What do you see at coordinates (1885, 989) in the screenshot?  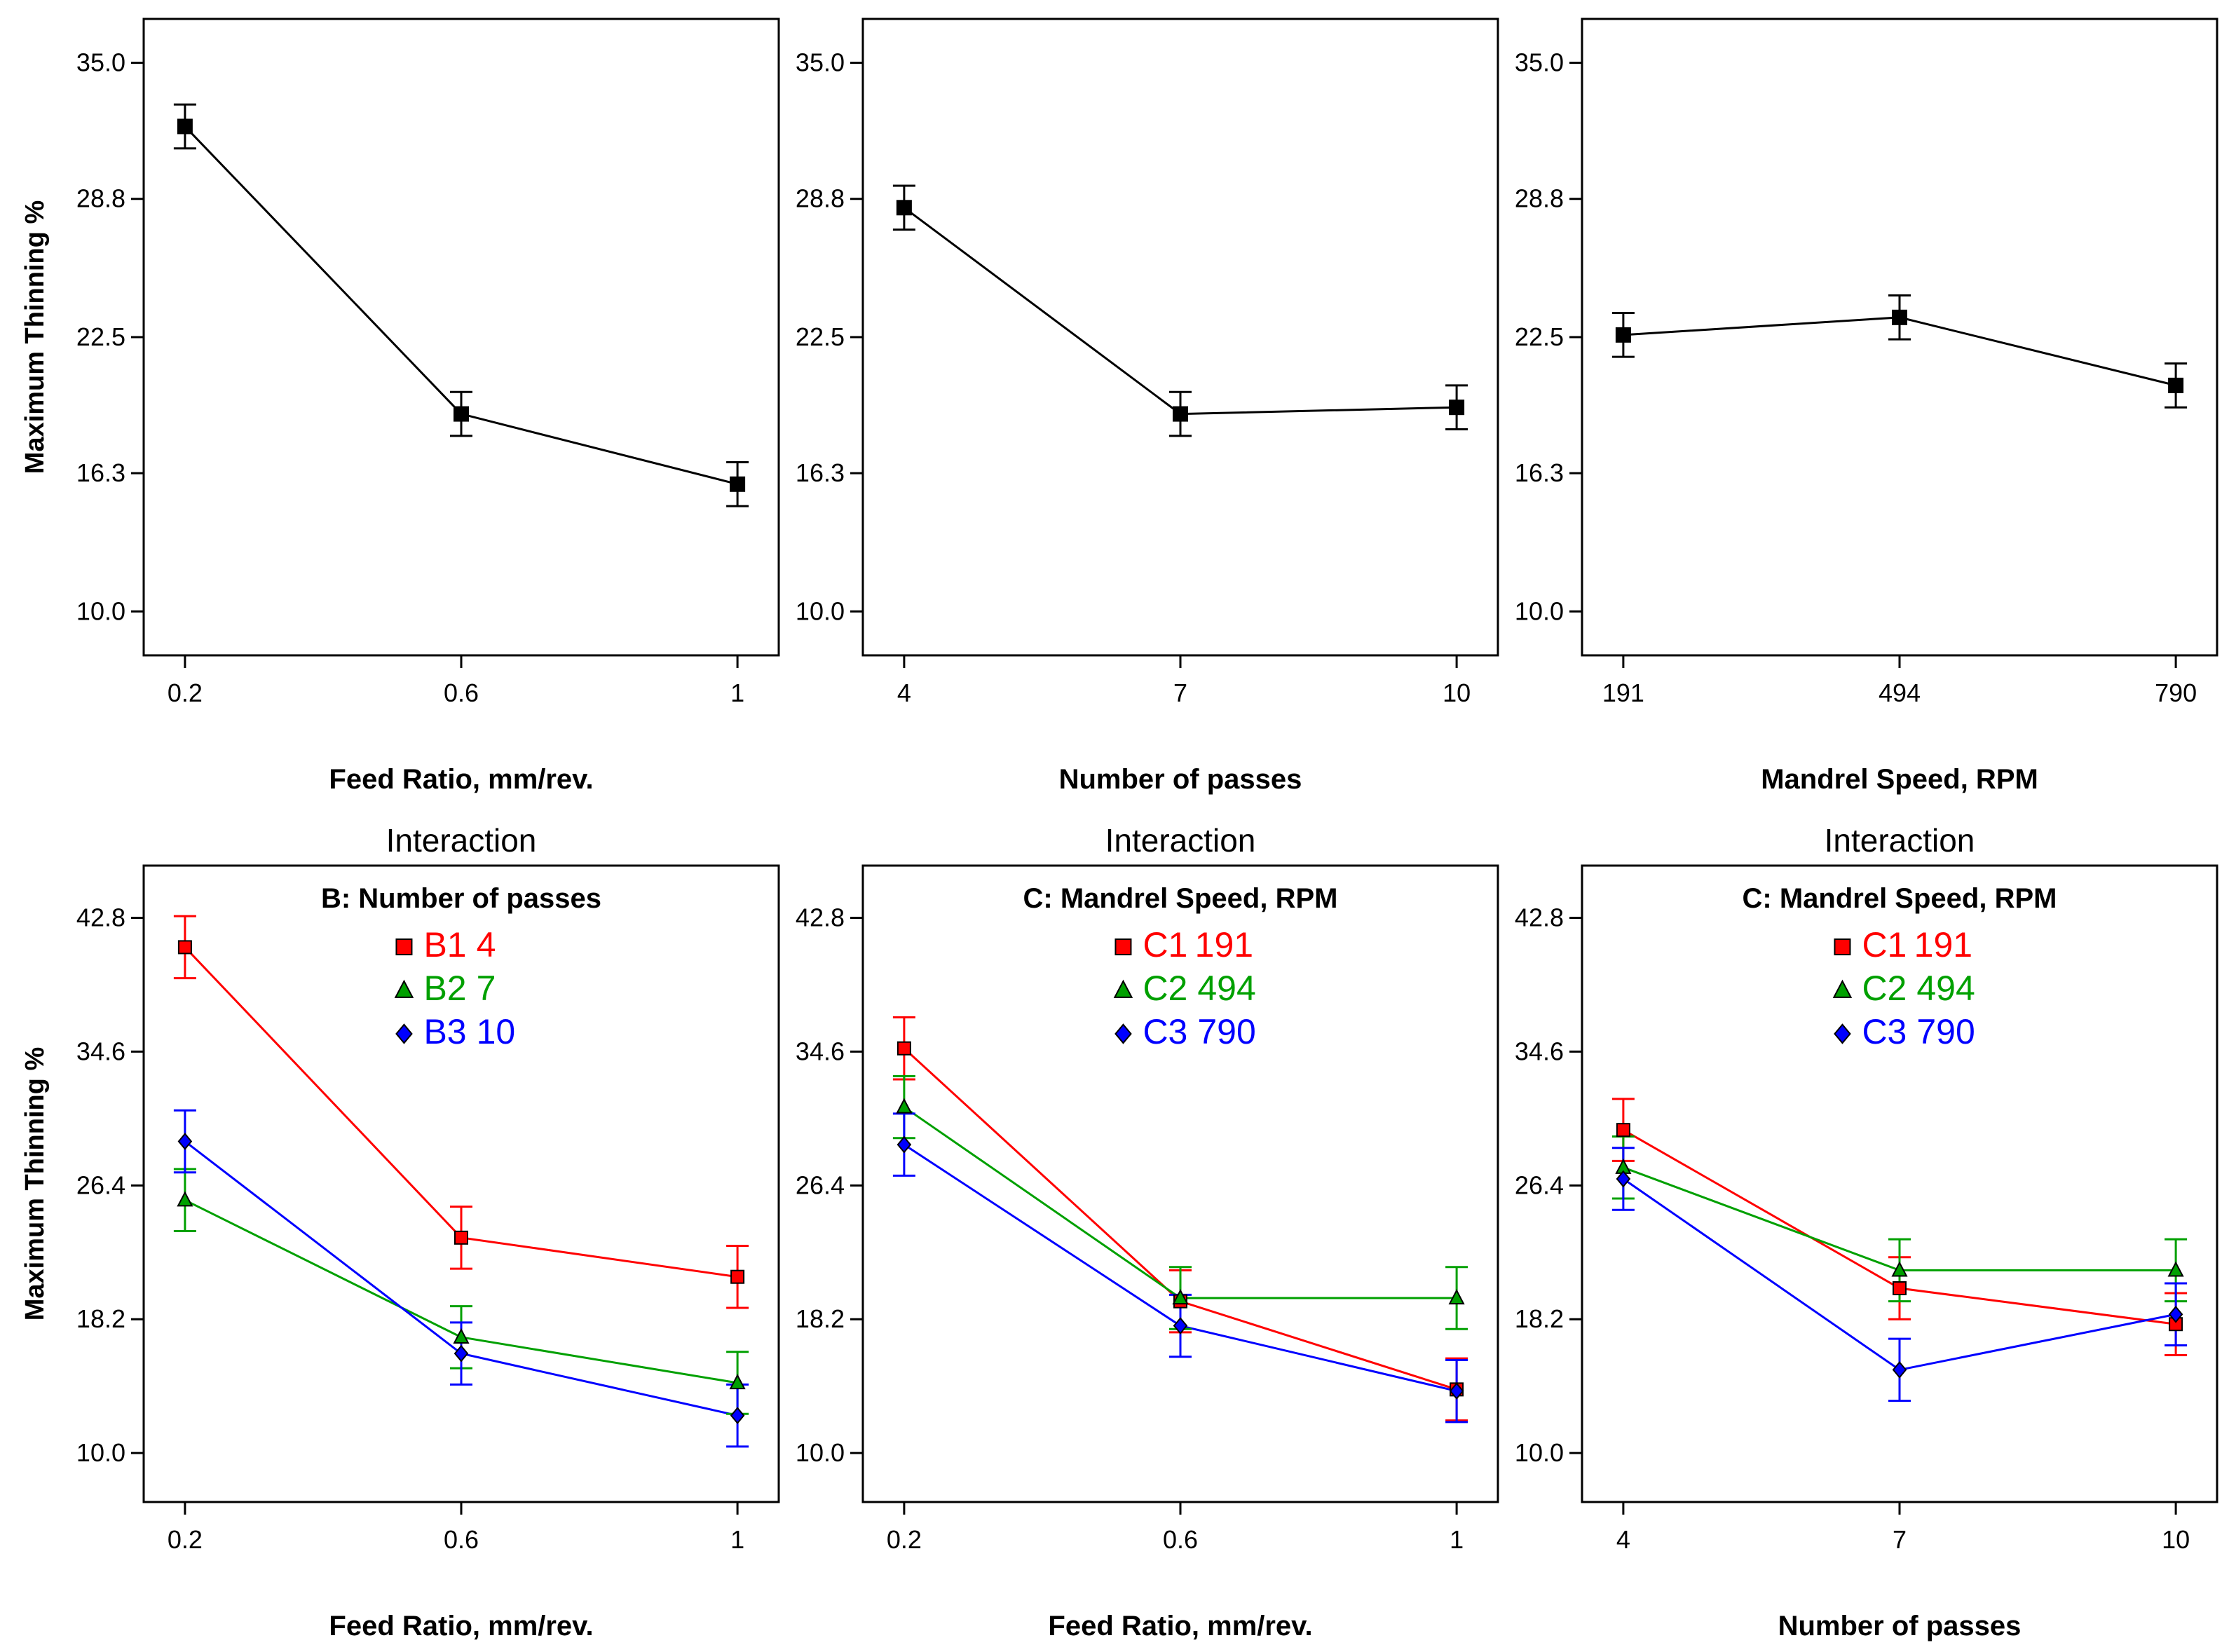 I see `legend-code: C2` at bounding box center [1885, 989].